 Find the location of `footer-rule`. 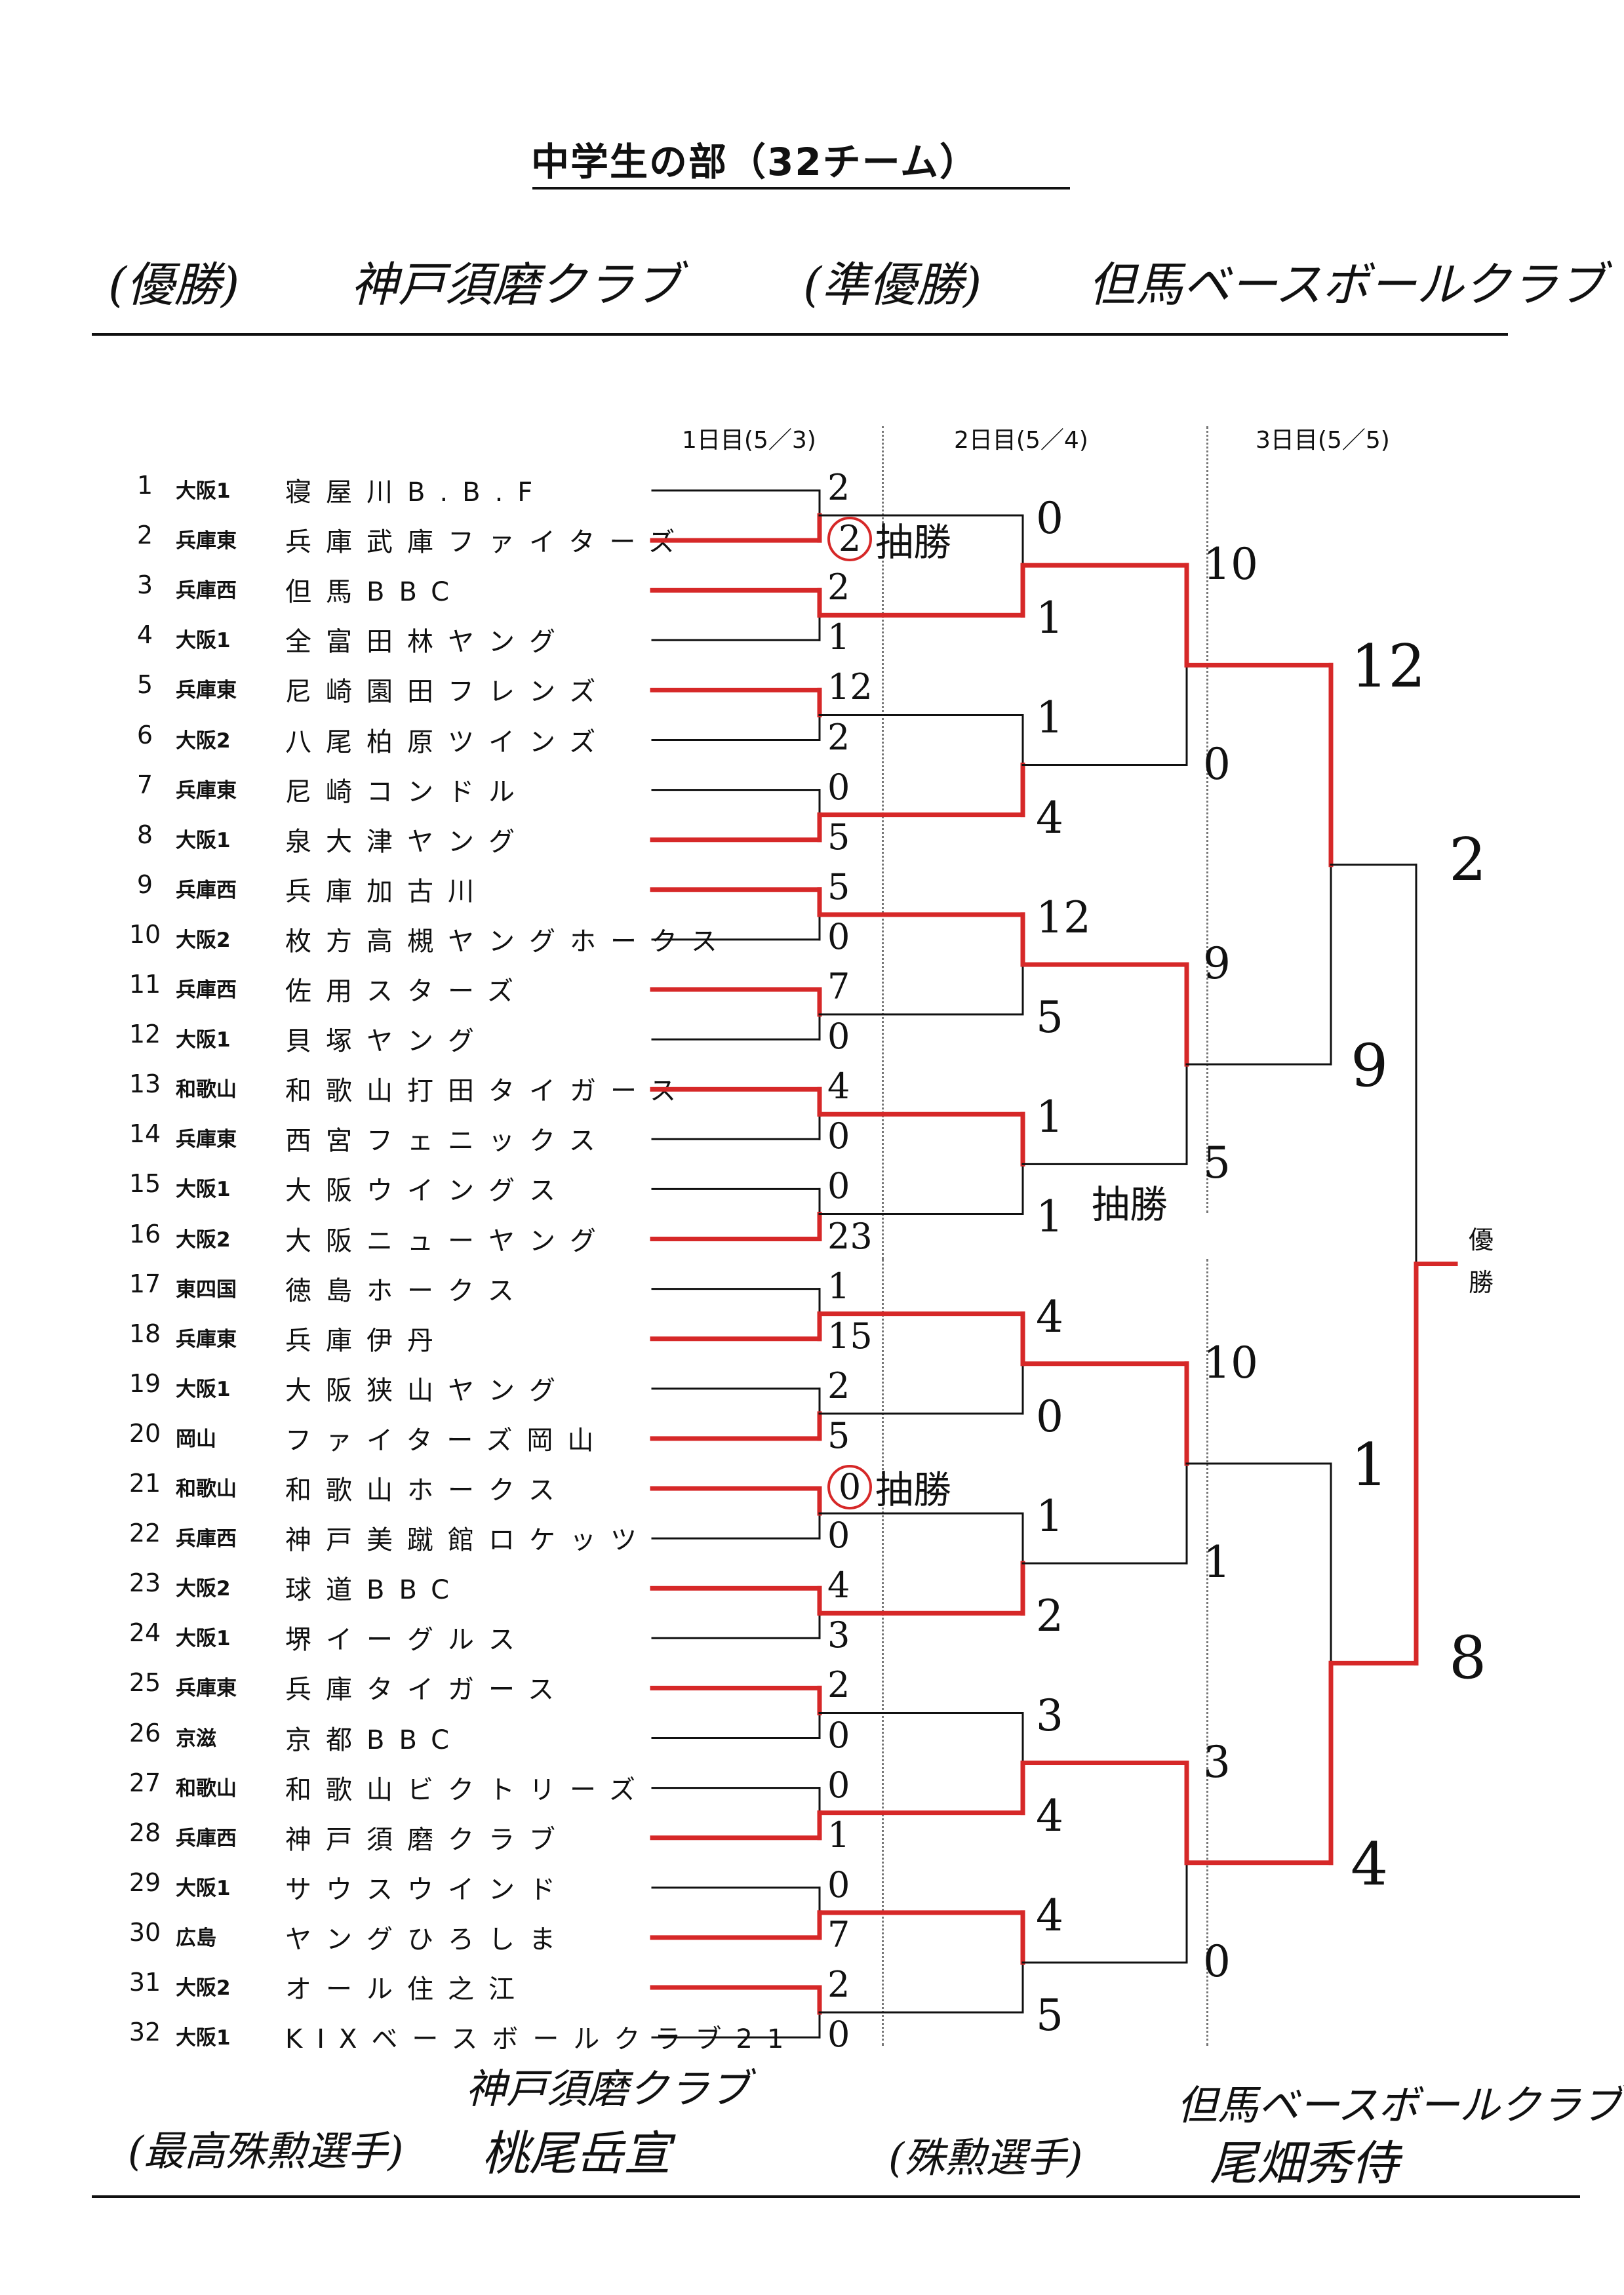

footer-rule is located at coordinates (836, 2196).